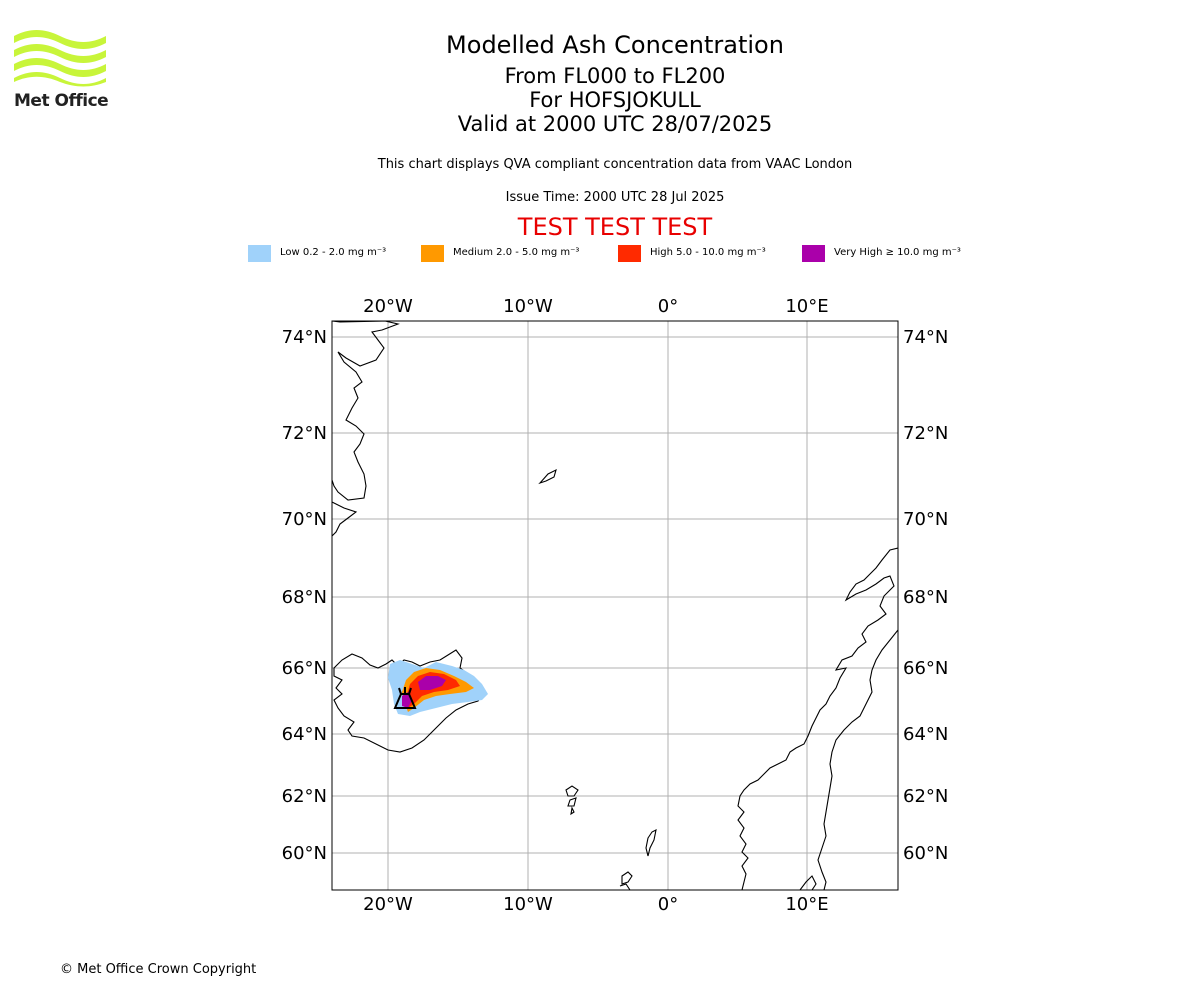  I want to click on lon-label-top: 20°W, so click(388, 306).